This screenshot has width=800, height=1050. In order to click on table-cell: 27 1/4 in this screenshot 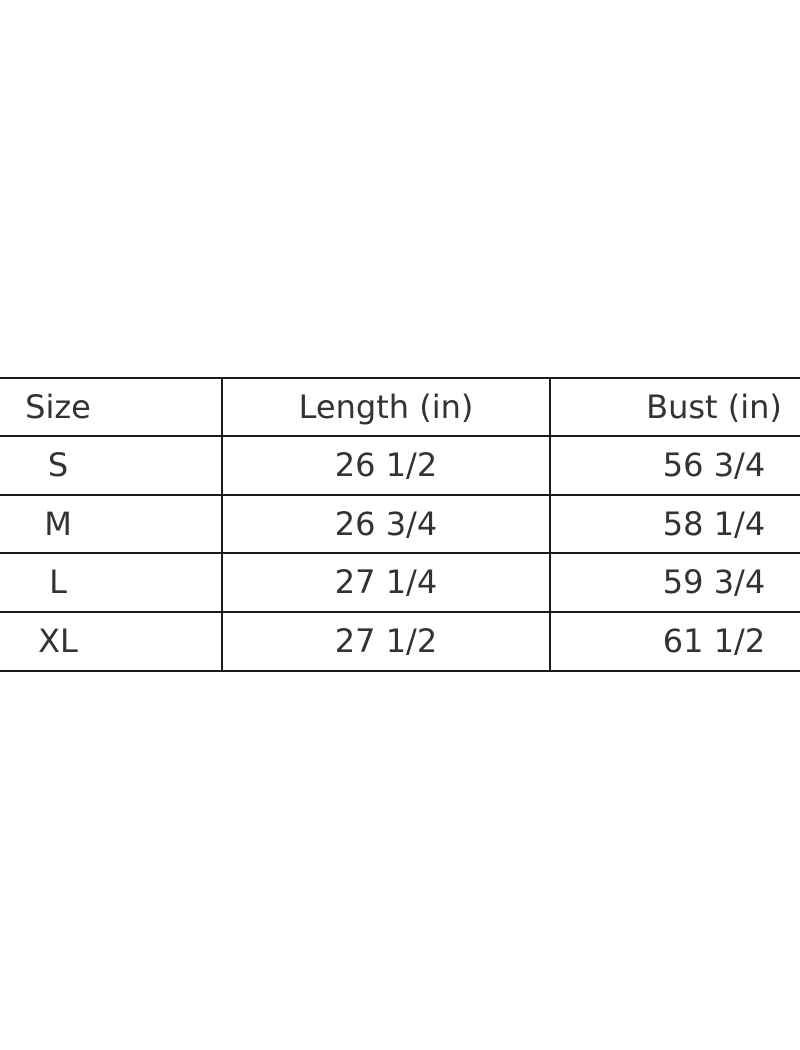, I will do `click(386, 582)`.